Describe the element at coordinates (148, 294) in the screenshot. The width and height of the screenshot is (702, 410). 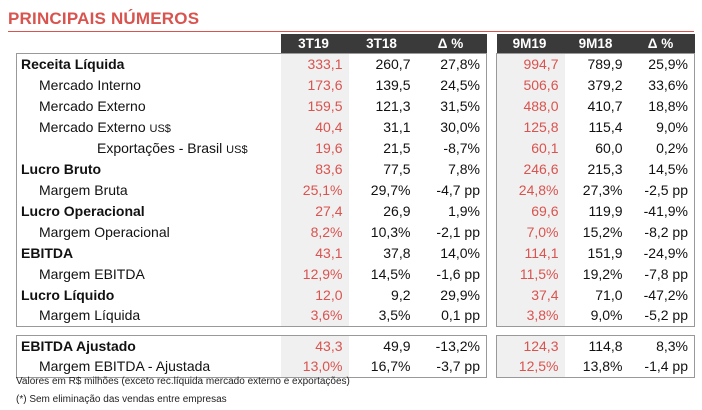
I see `row-label: Lucro Líquido` at that location.